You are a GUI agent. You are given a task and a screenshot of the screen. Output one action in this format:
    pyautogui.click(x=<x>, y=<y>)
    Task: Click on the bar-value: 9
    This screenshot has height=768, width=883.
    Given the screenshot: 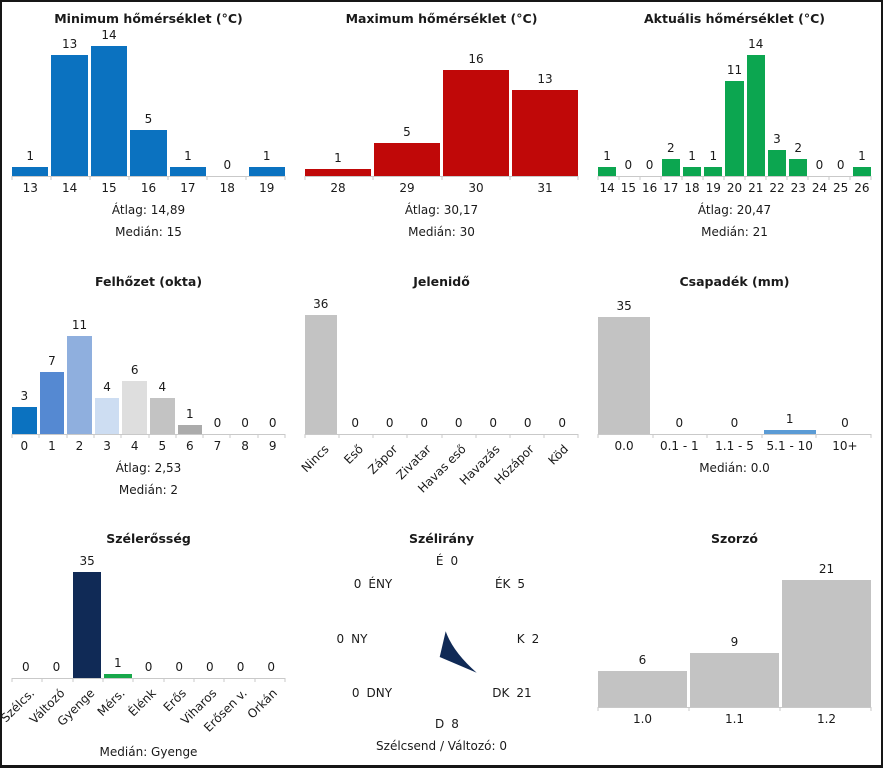 What is the action you would take?
    pyautogui.click(x=734, y=642)
    